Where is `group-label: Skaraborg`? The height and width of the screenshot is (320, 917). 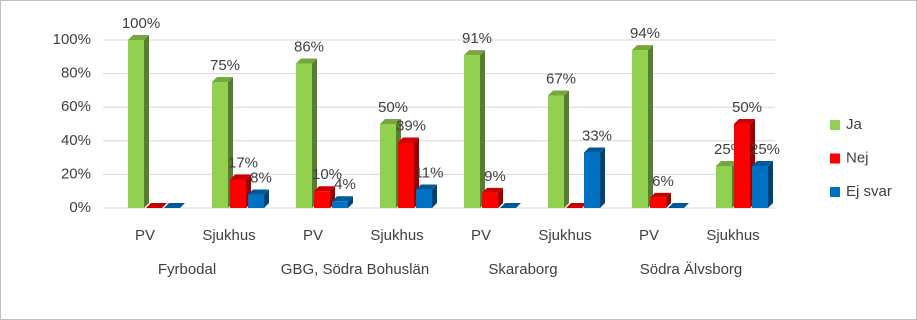
group-label: Skaraborg is located at coordinates (523, 269).